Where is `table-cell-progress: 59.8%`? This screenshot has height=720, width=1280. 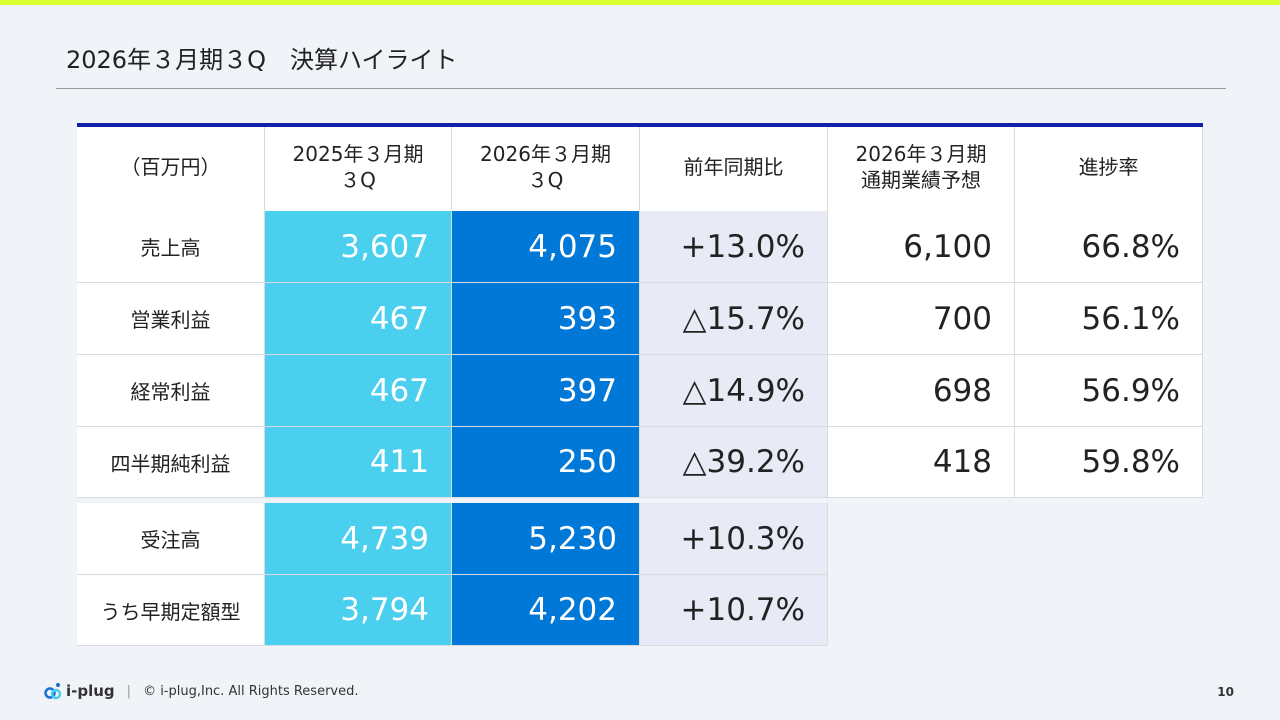
table-cell-progress: 59.8% is located at coordinates (1109, 462).